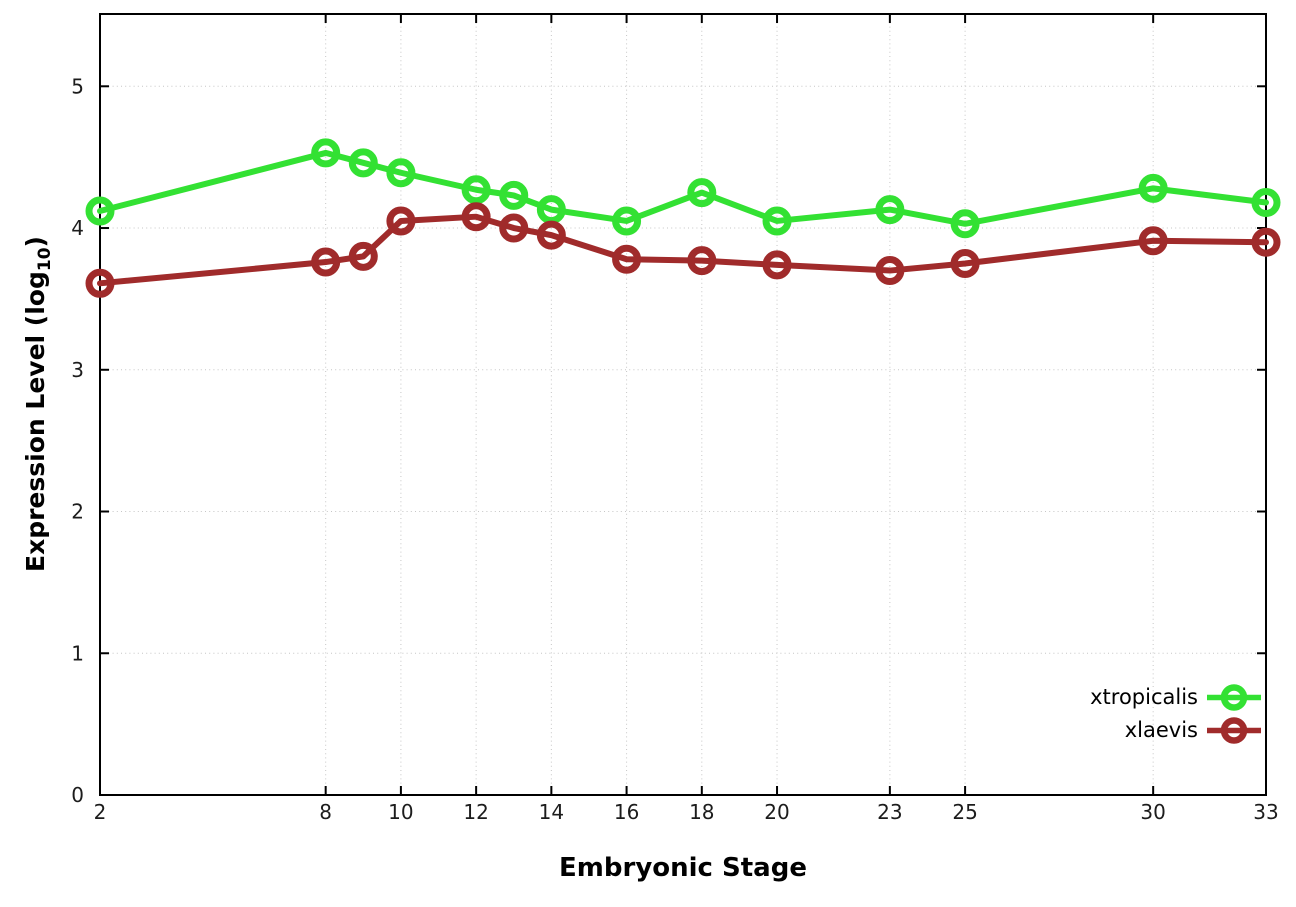 The height and width of the screenshot is (907, 1296). What do you see at coordinates (35, 421) in the screenshot?
I see `y-axis-title-text: Expression Level (log` at bounding box center [35, 421].